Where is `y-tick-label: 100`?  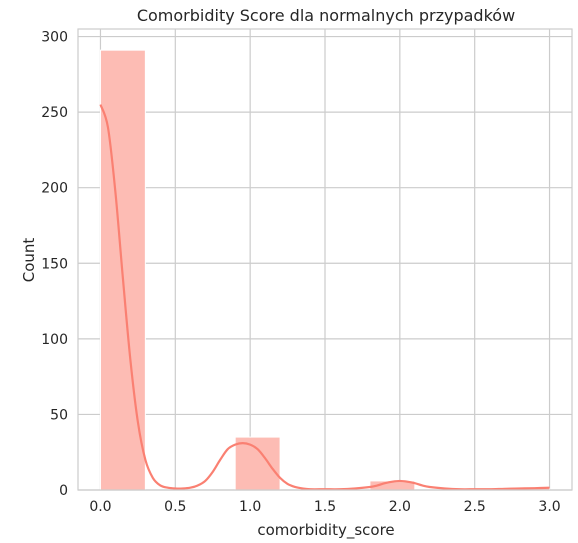 y-tick-label: 100 is located at coordinates (54, 340).